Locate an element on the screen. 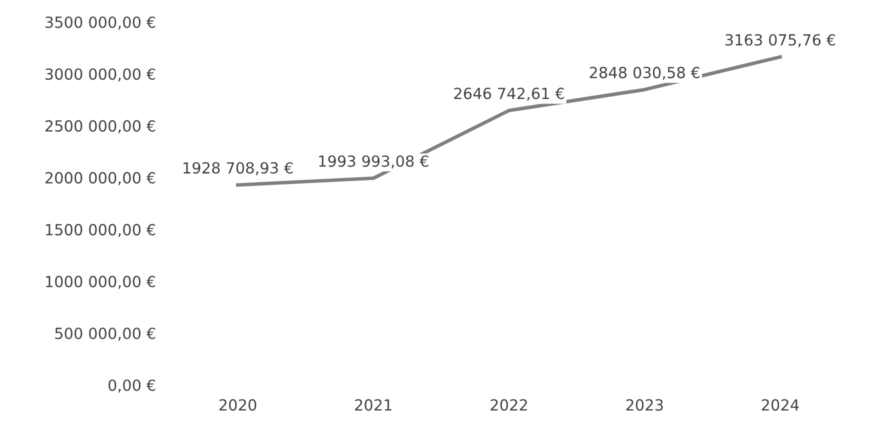 Image resolution: width=877 pixels, height=423 pixels. y-tick-label: 3000 000,00 € is located at coordinates (101, 75).